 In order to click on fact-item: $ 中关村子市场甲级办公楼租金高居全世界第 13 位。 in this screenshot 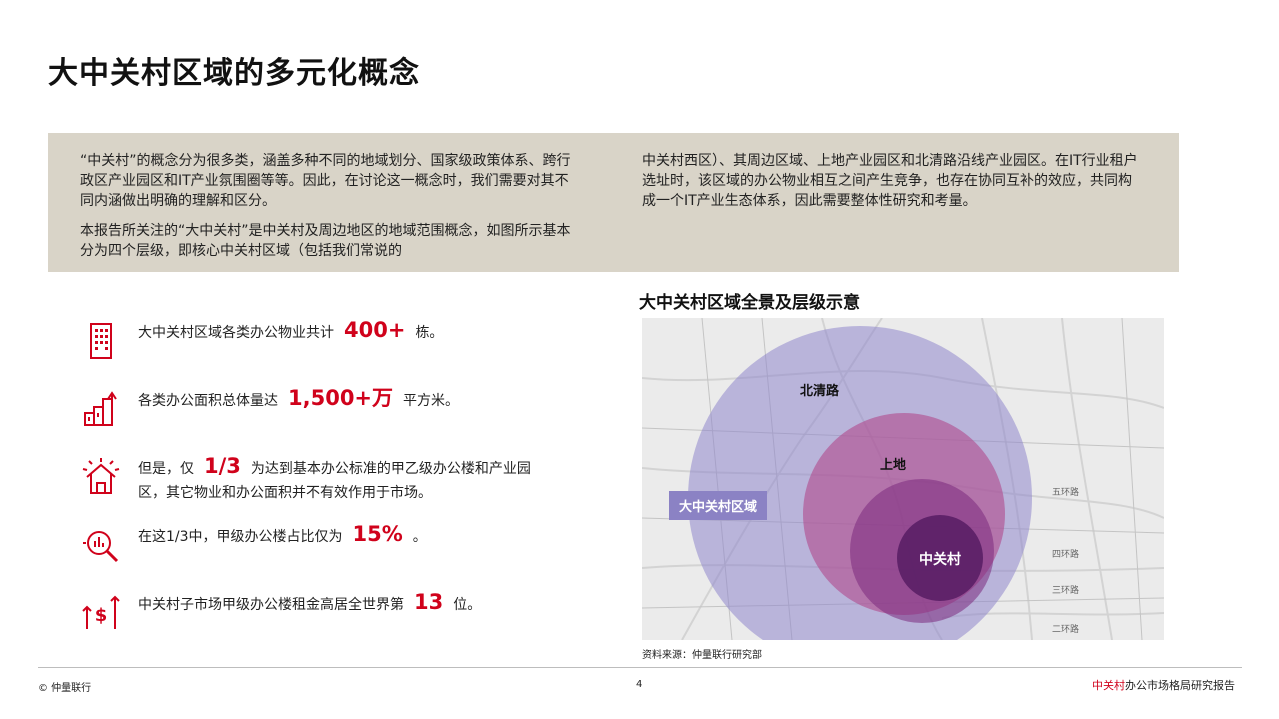, I will do `click(318, 613)`.